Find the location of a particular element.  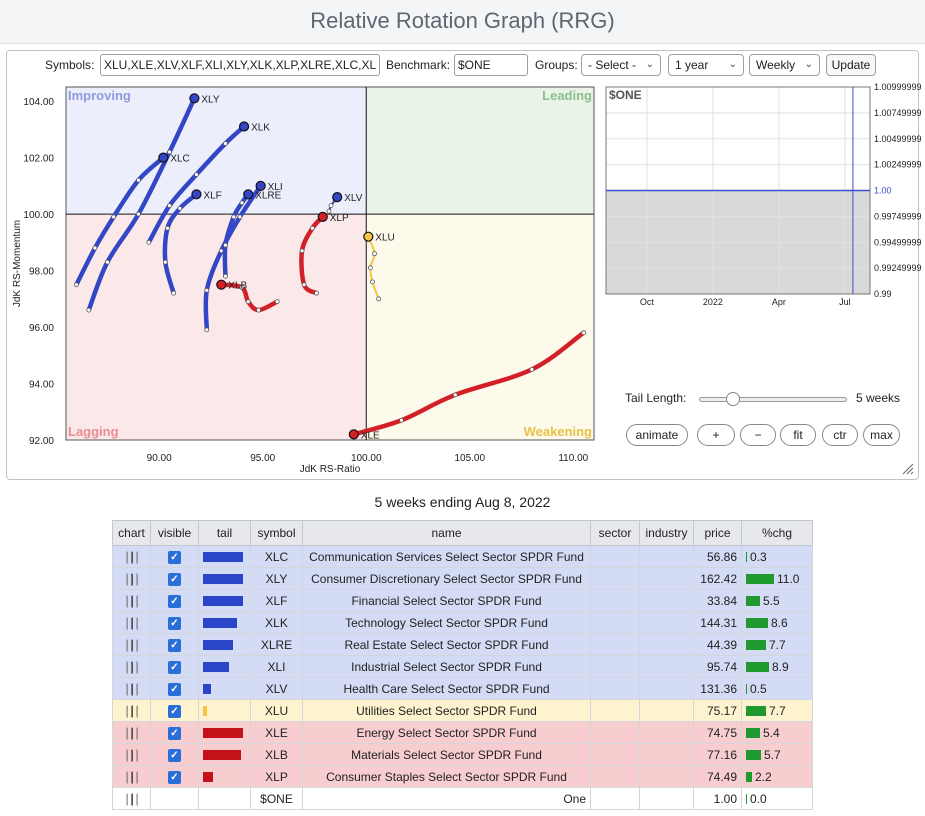

head-xlf is located at coordinates (196, 194).